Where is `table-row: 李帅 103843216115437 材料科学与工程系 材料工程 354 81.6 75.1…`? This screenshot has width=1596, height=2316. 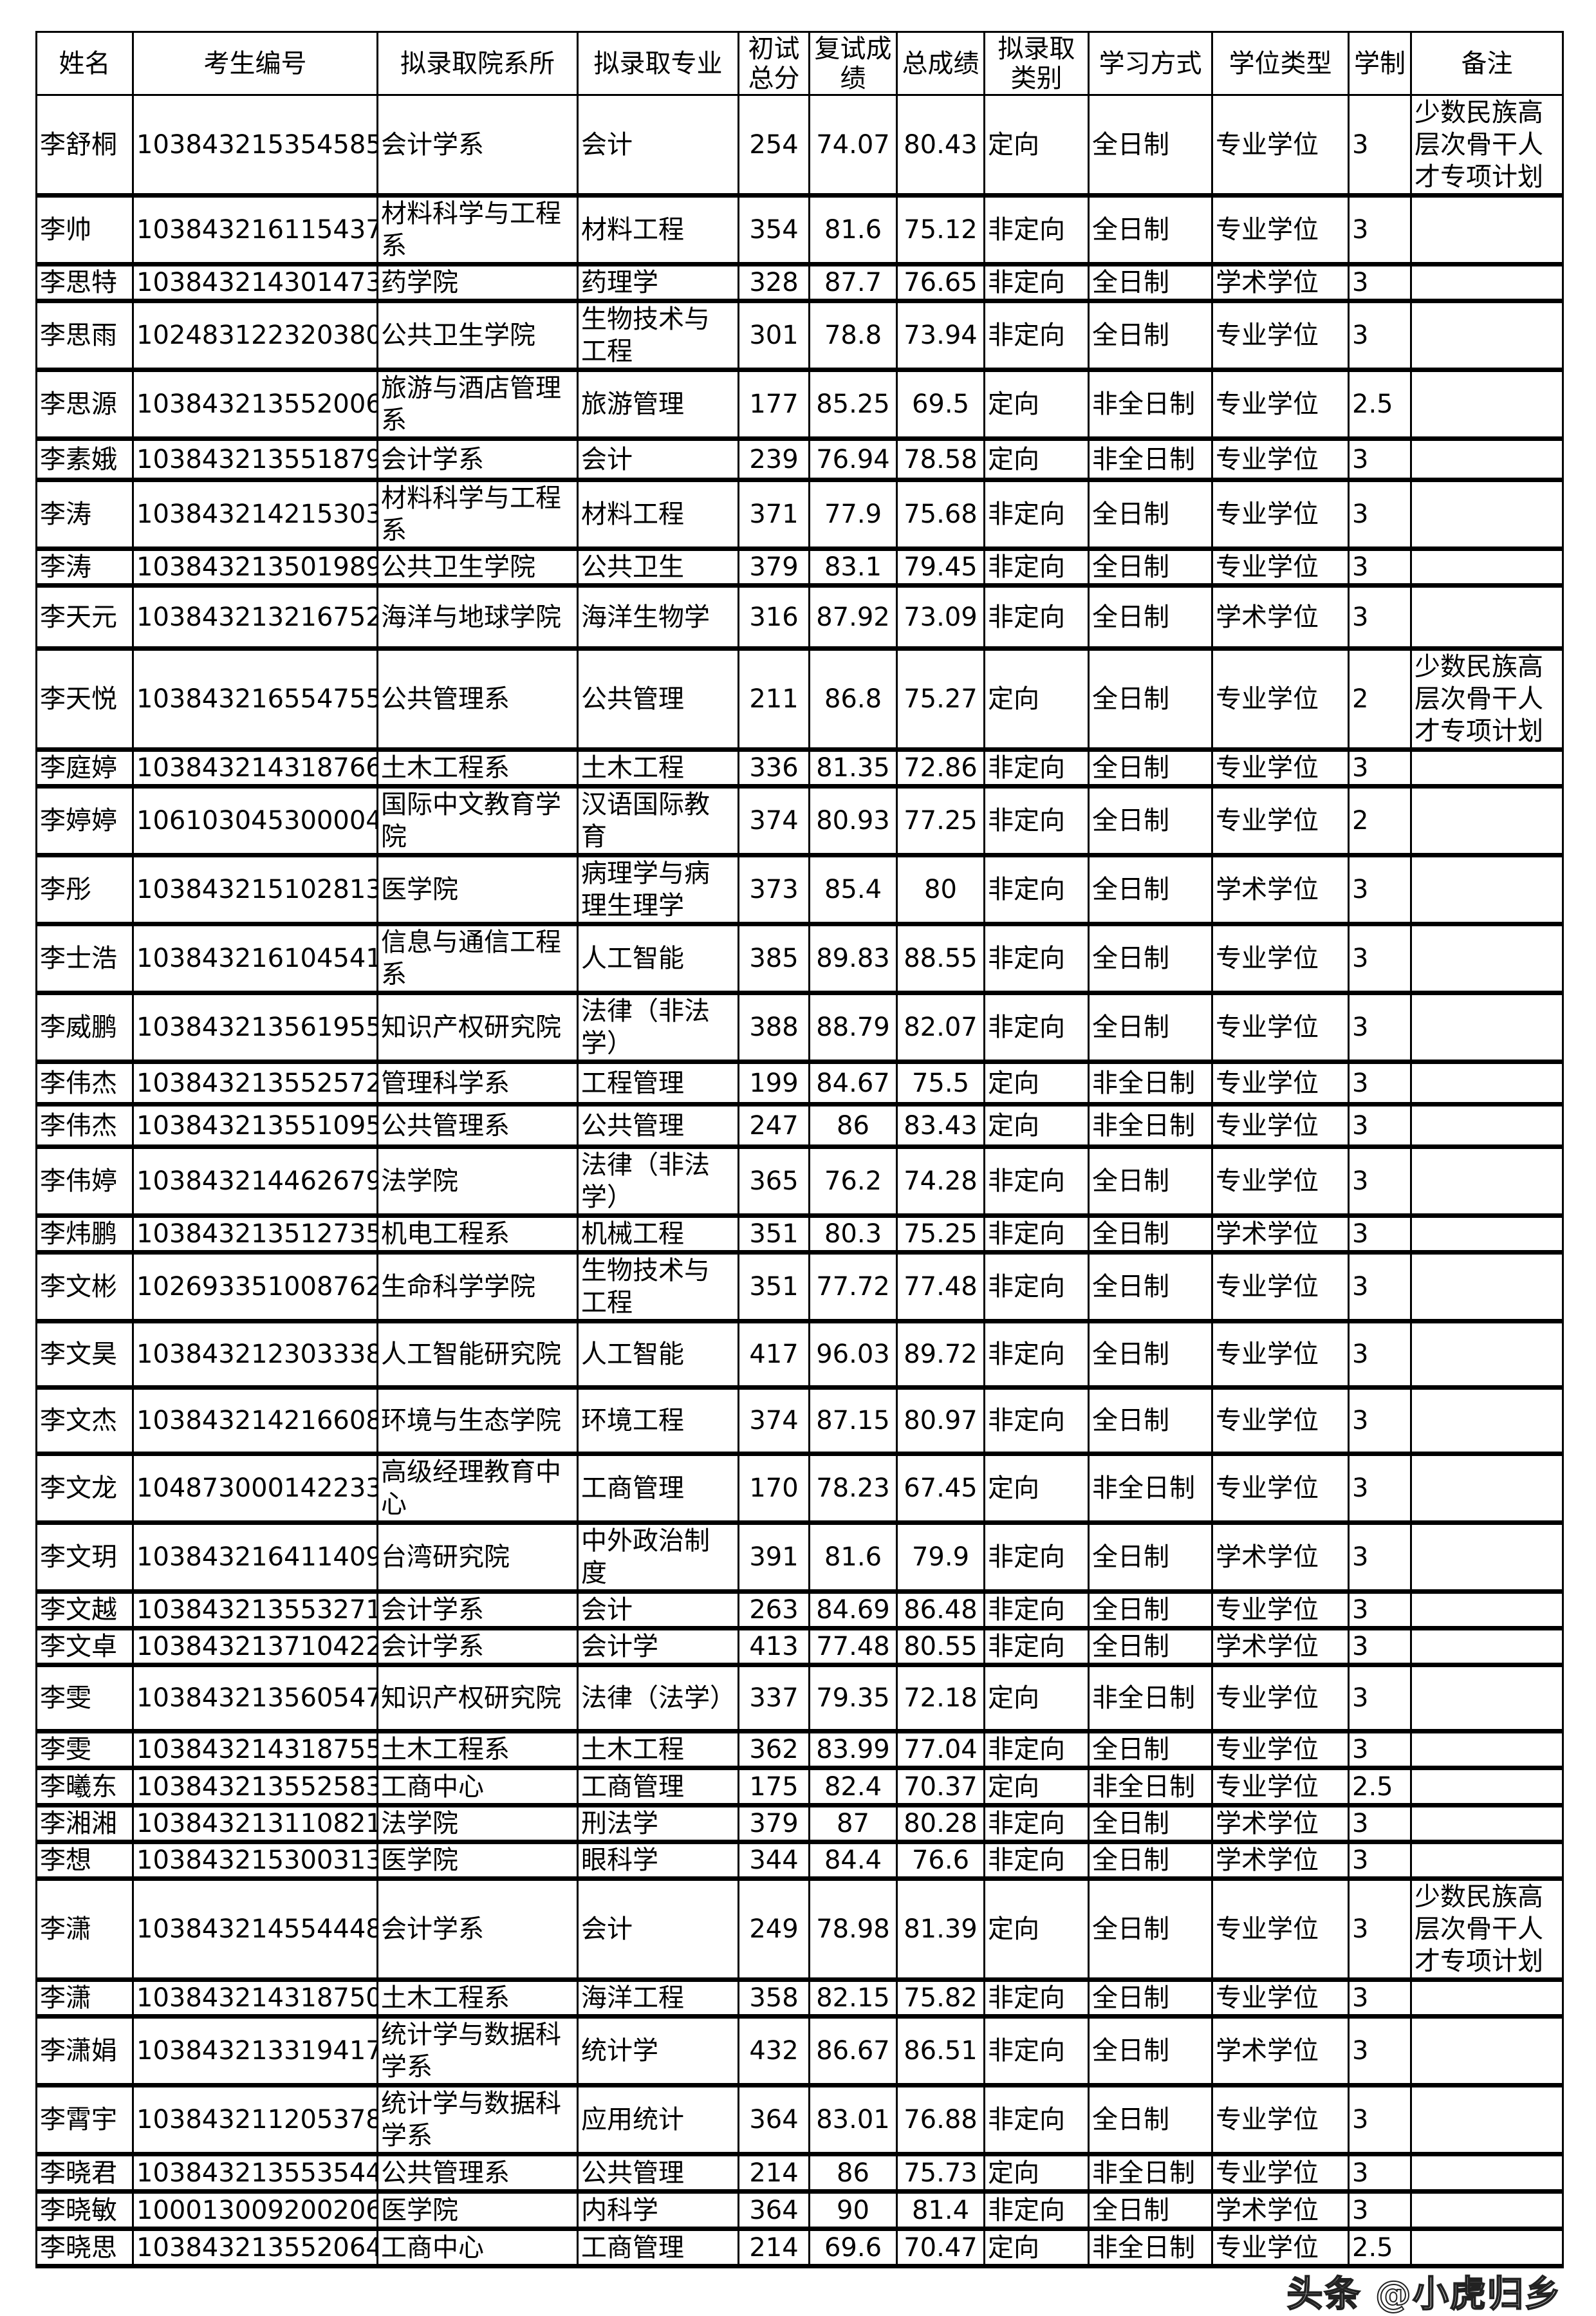
table-row: 李帅 103843216115437 材料科学与工程系 材料工程 354 81.6 75.1… is located at coordinates (799, 230).